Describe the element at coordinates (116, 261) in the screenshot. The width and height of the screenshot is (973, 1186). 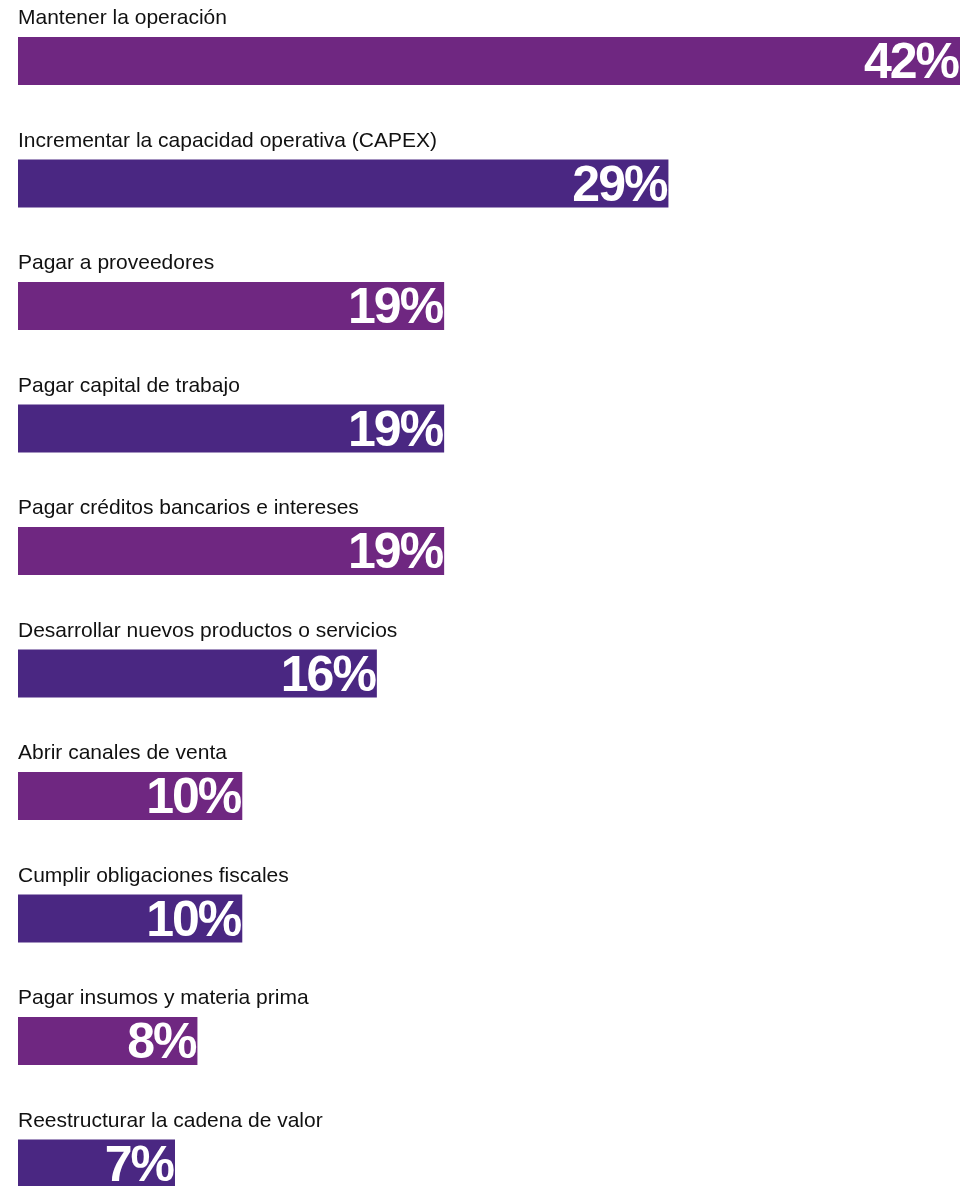
I see `y-tick-label: Pagar a proveedores` at that location.